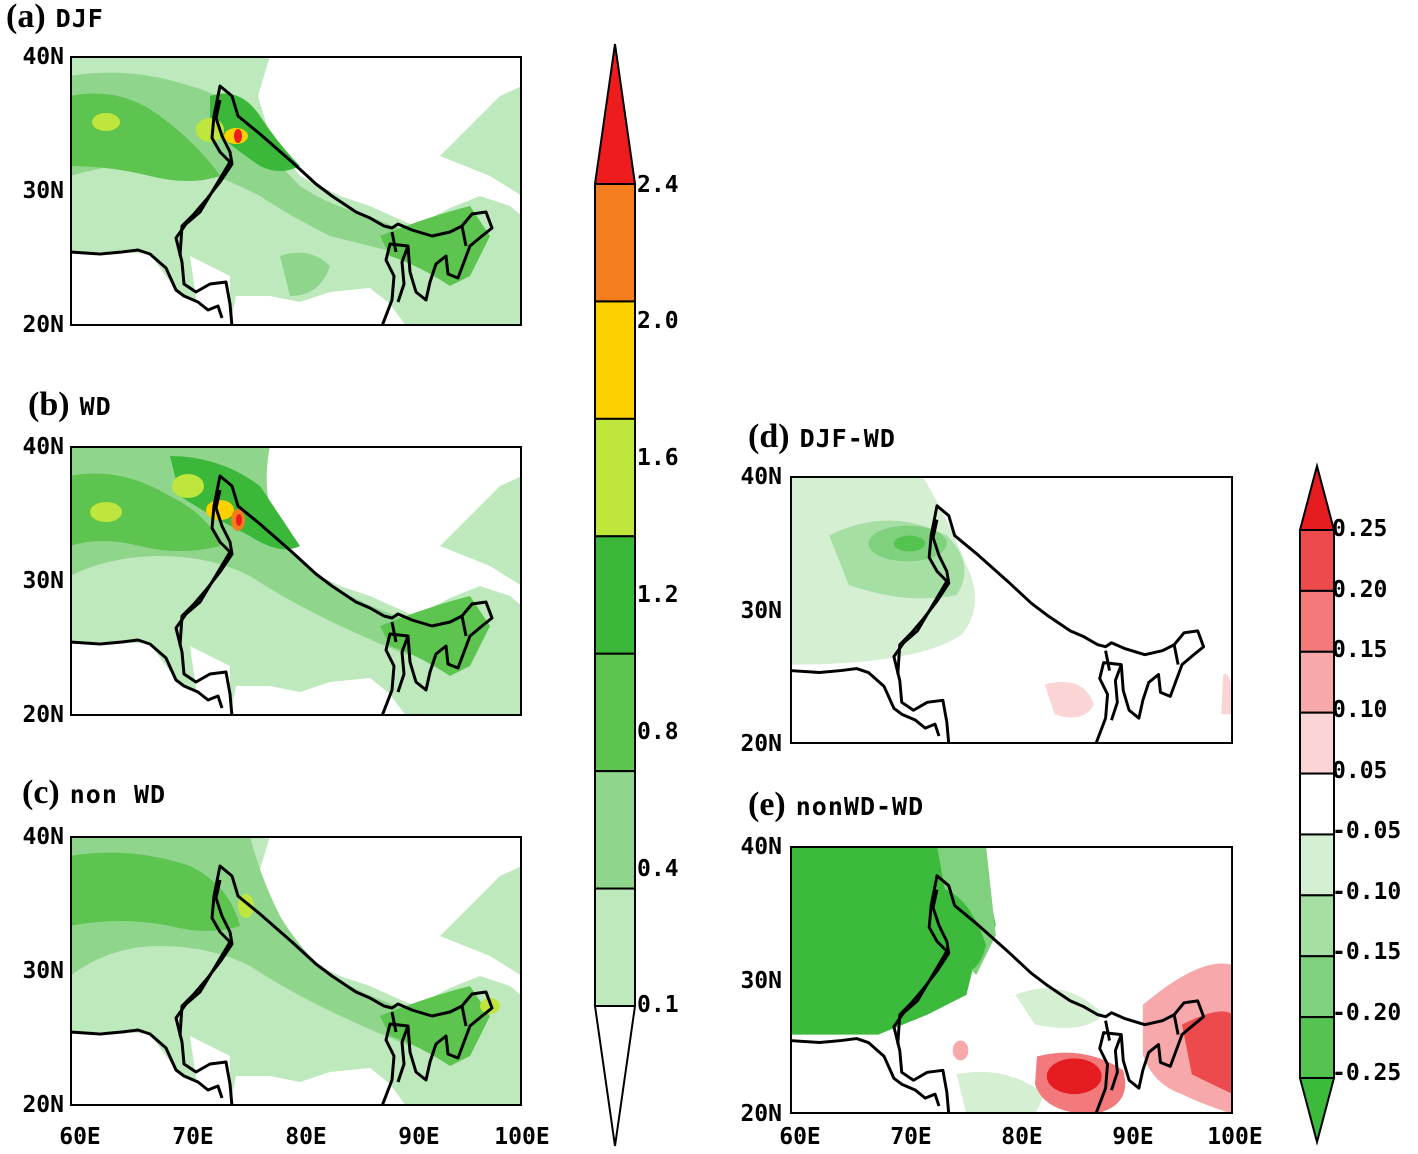  What do you see at coordinates (41, 792) in the screenshot?
I see `panel-label: (c)` at bounding box center [41, 792].